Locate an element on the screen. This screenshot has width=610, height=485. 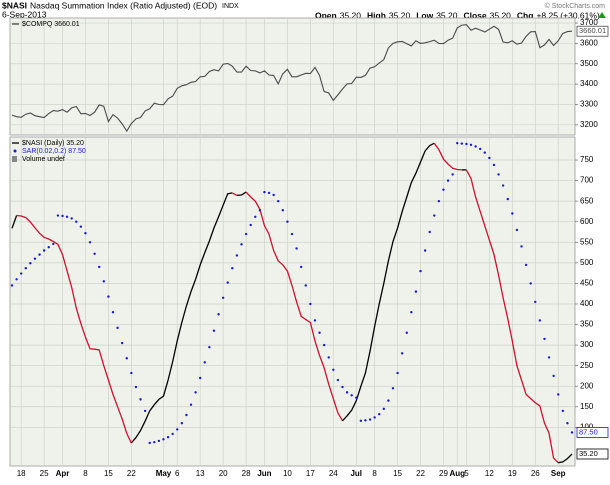
quote-label: Chg is located at coordinates (525, 15).